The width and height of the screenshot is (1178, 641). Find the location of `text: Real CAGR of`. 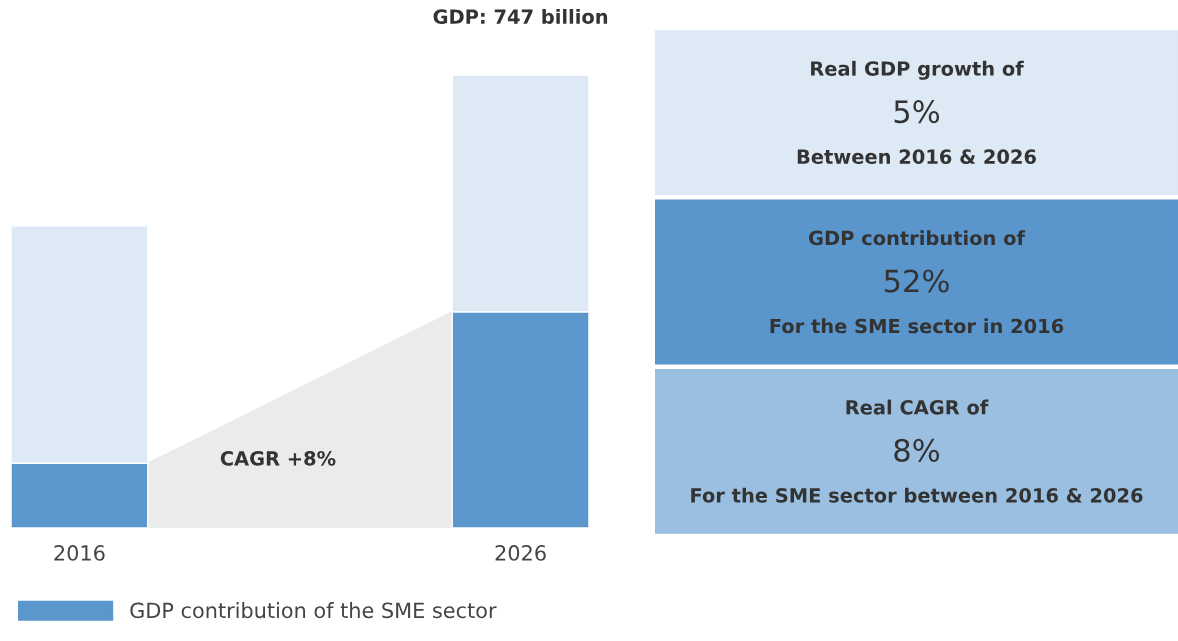

text: Real CAGR of is located at coordinates (917, 407).